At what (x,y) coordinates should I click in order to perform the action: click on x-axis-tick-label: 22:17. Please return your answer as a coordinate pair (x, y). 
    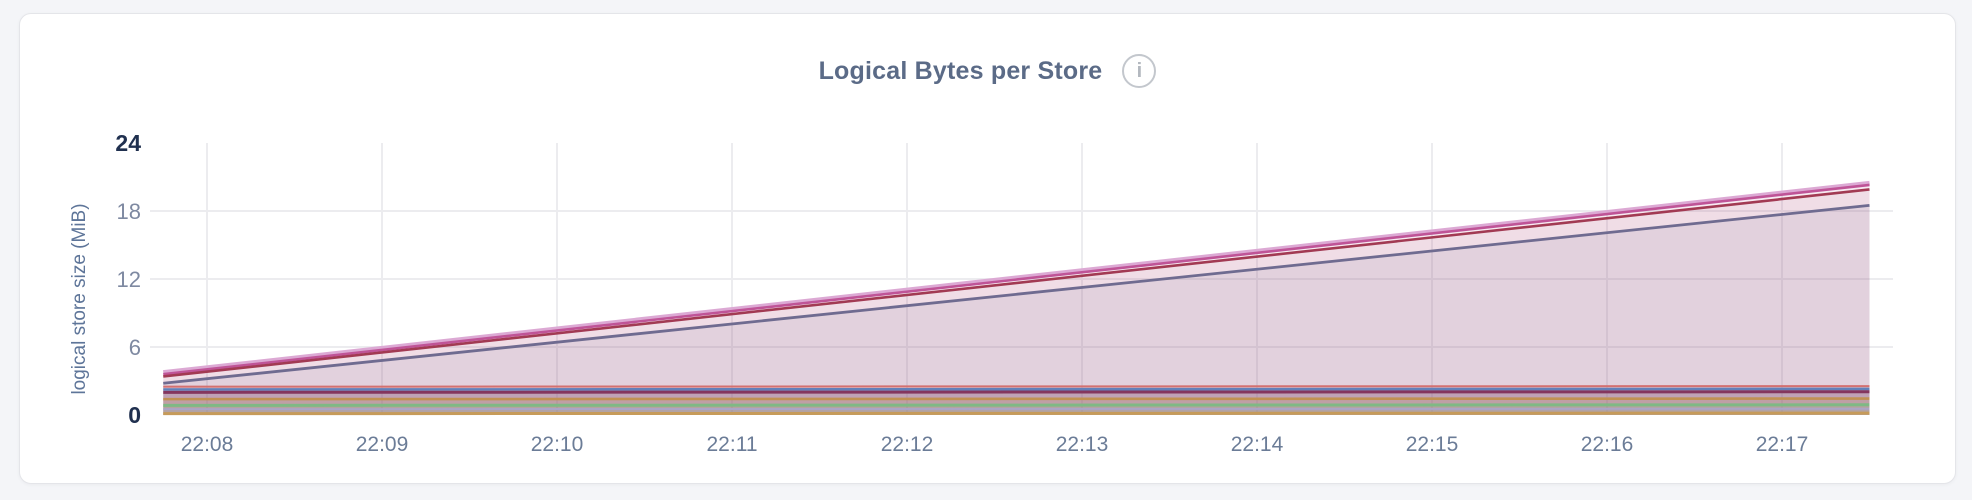
    Looking at the image, I should click on (1782, 444).